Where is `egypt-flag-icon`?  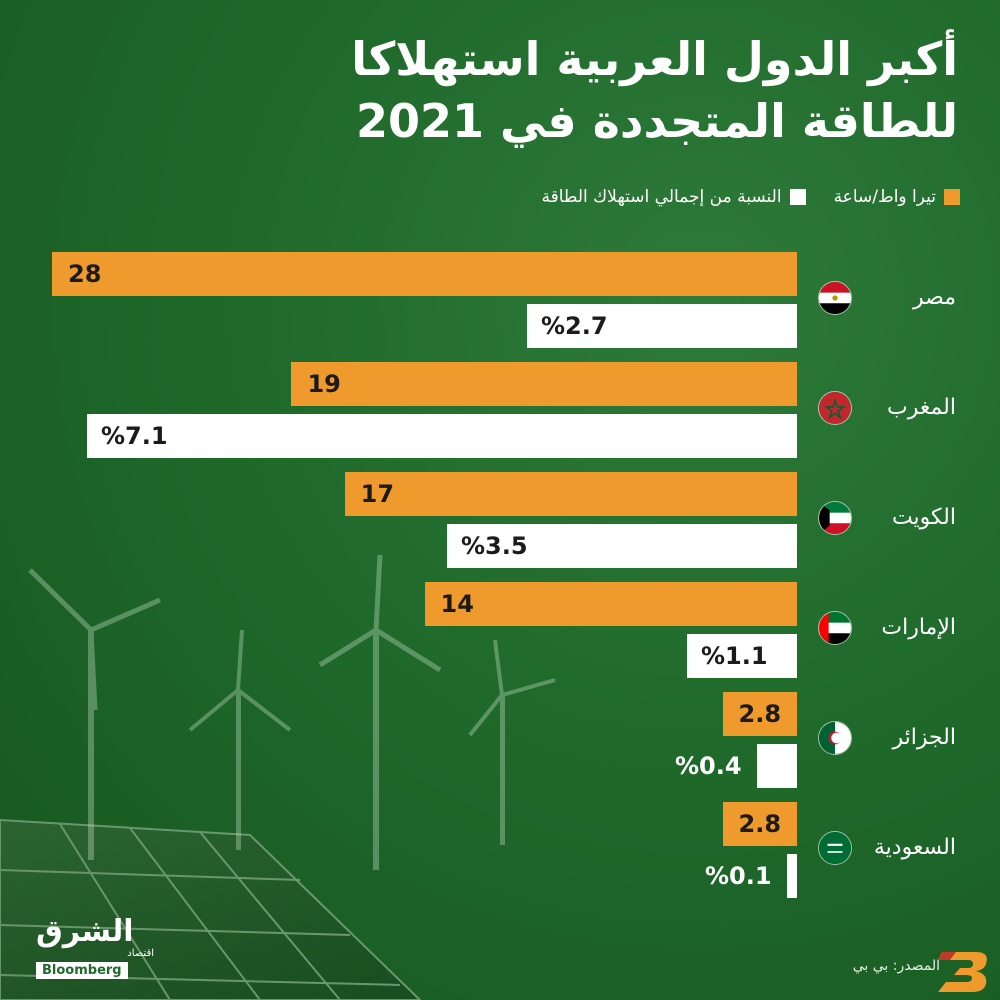
egypt-flag-icon is located at coordinates (835, 298).